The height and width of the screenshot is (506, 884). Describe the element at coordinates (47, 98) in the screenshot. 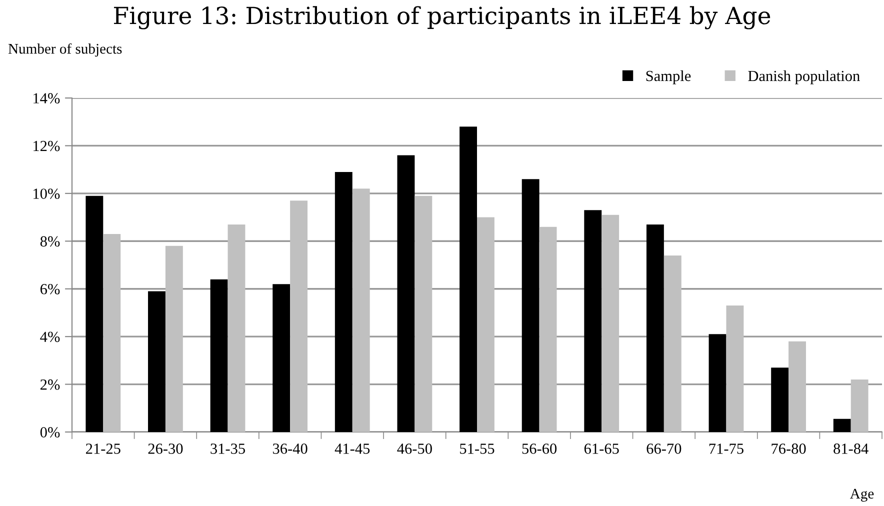

I see `y-tick-label: 14%` at that location.